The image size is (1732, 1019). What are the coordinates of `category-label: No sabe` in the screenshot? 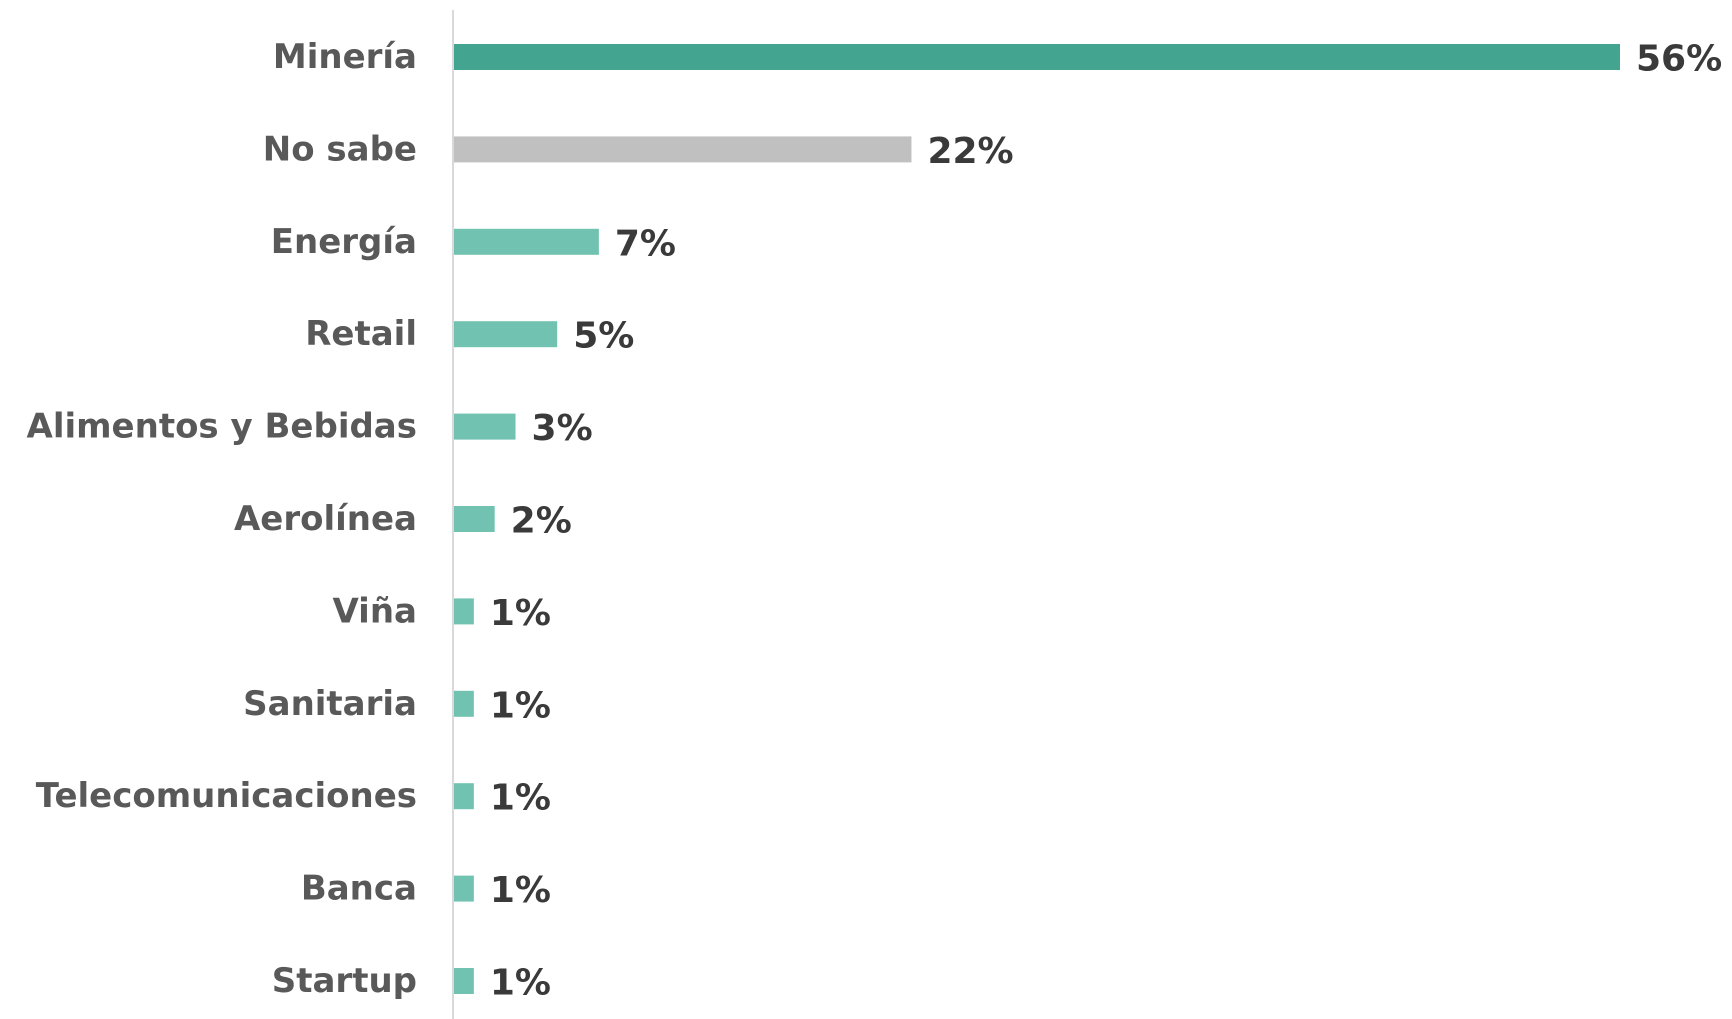 It's located at (340, 149).